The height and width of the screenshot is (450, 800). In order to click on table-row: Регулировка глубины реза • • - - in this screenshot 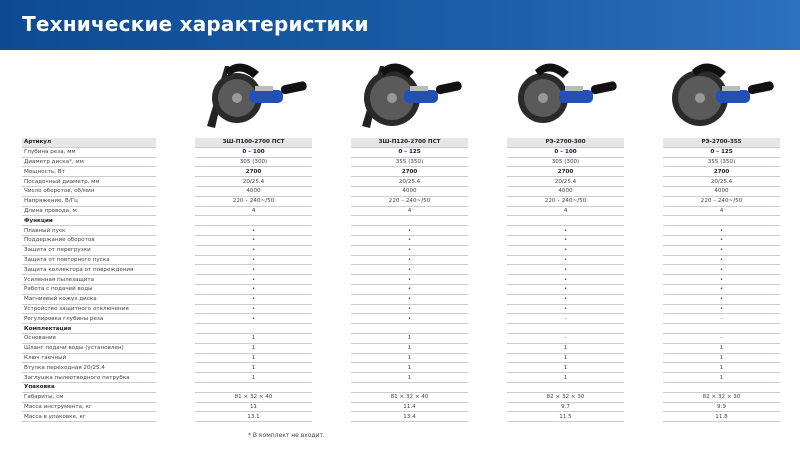, I will do `click(401, 319)`.